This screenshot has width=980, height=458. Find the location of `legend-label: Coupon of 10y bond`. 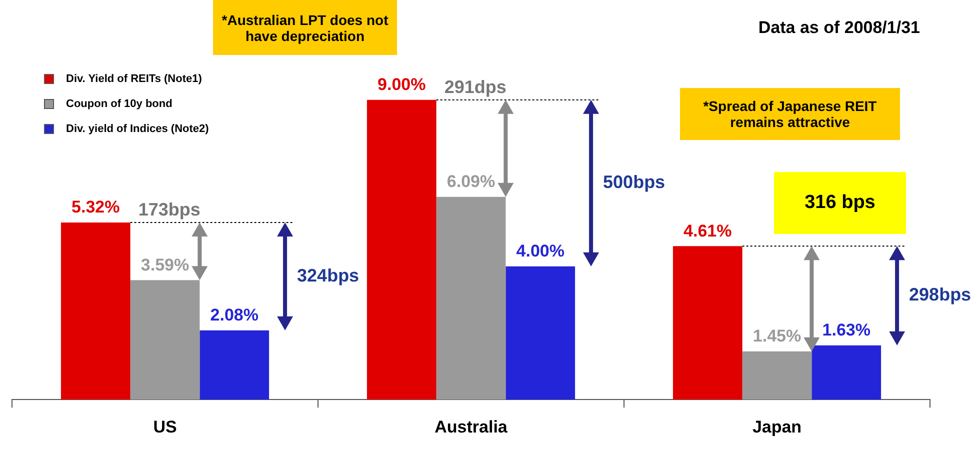

legend-label: Coupon of 10y bond is located at coordinates (119, 104).